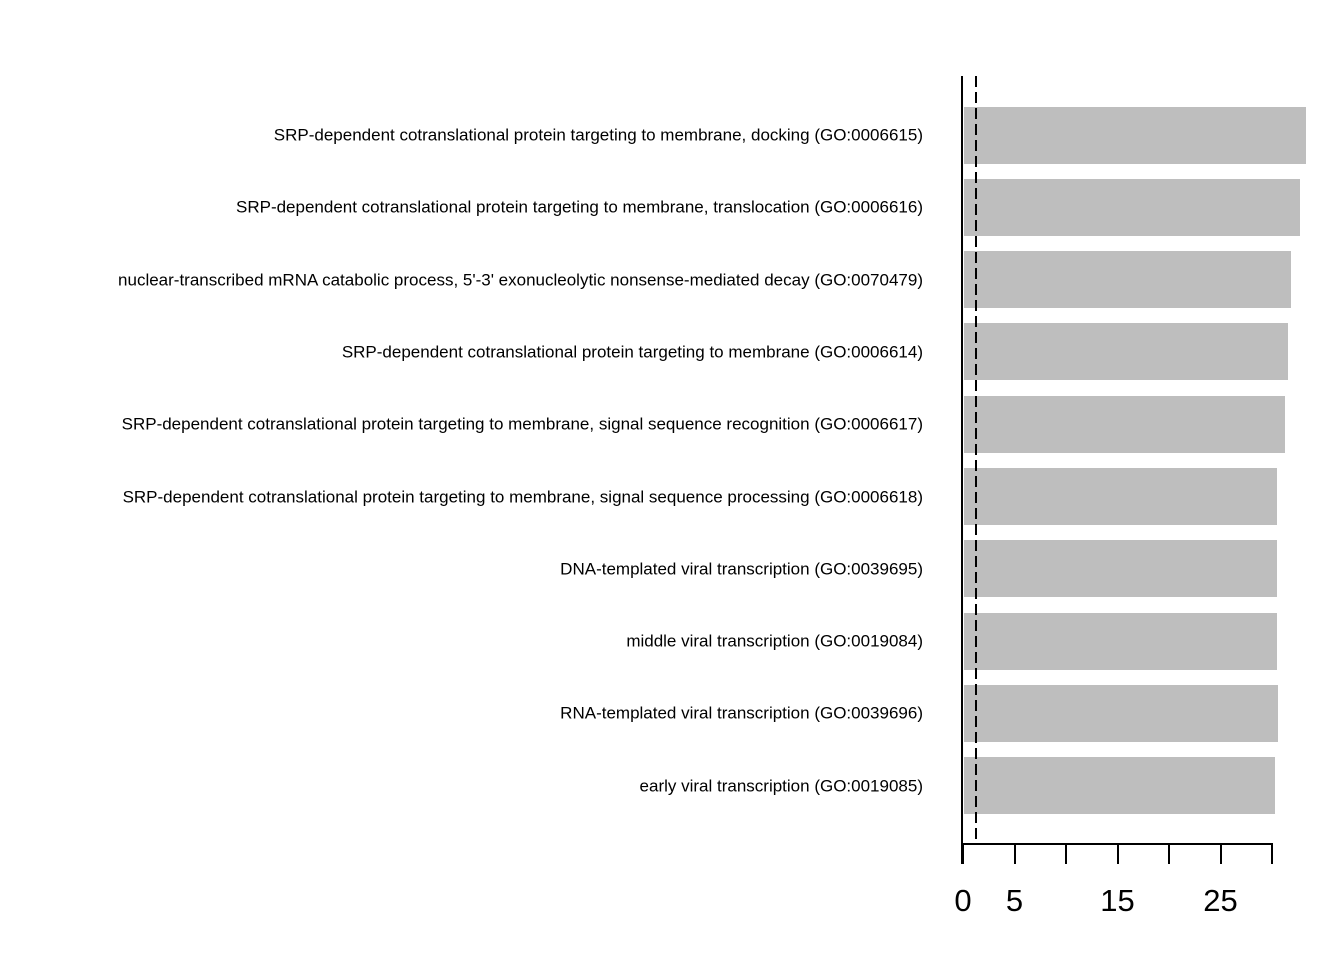  What do you see at coordinates (962, 470) in the screenshot?
I see `y-axis-line` at bounding box center [962, 470].